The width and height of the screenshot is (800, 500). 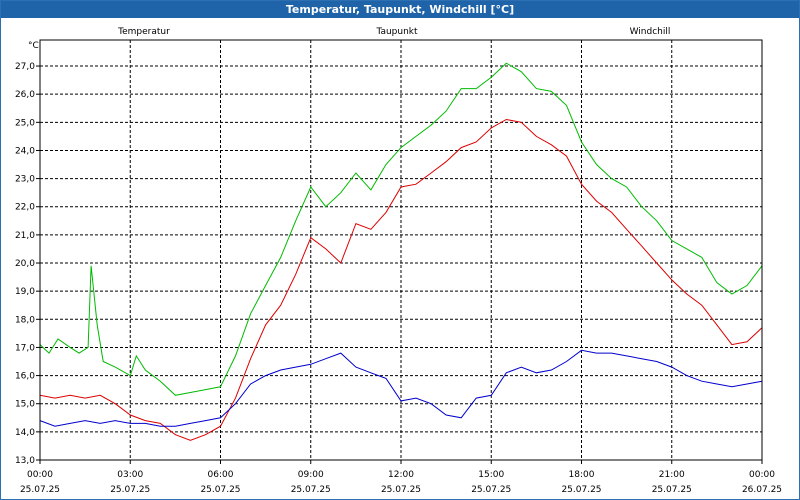 What do you see at coordinates (650, 32) in the screenshot?
I see `legend-windchill: Windchill` at bounding box center [650, 32].